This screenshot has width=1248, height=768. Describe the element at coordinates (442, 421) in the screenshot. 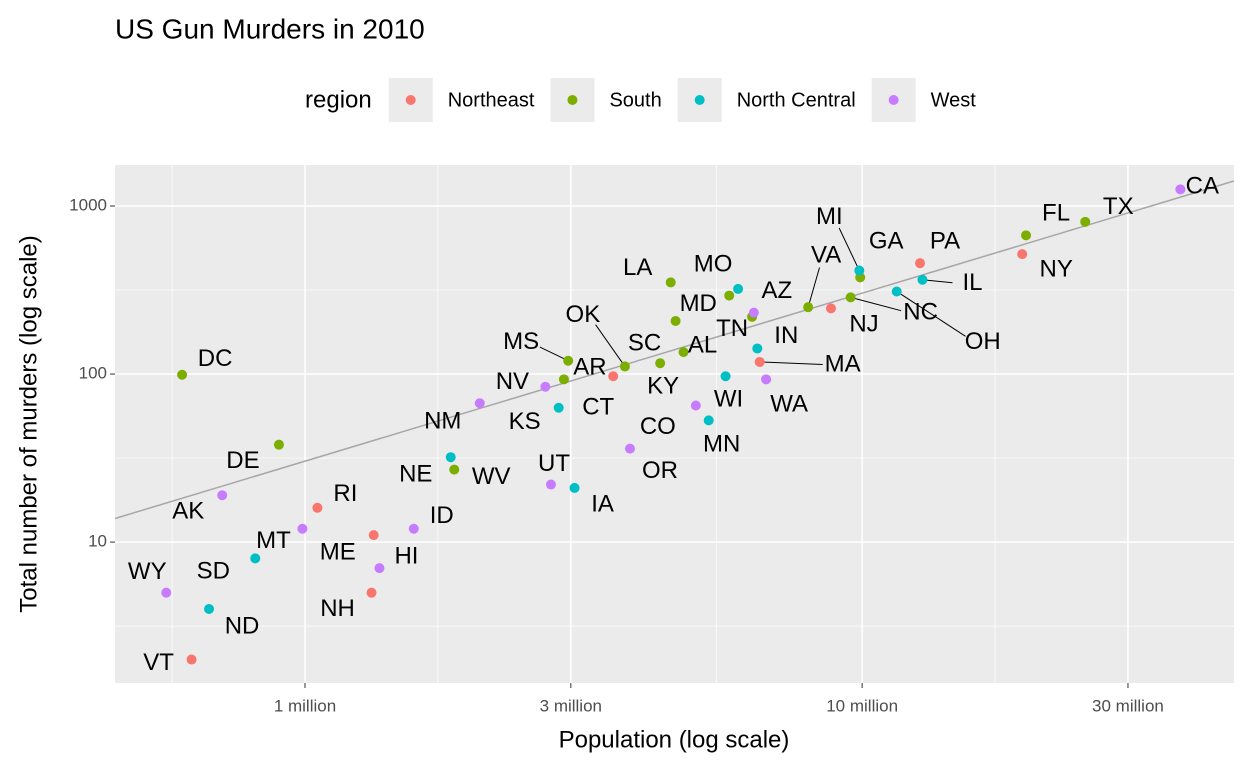

I see `point-label: NM` at that location.